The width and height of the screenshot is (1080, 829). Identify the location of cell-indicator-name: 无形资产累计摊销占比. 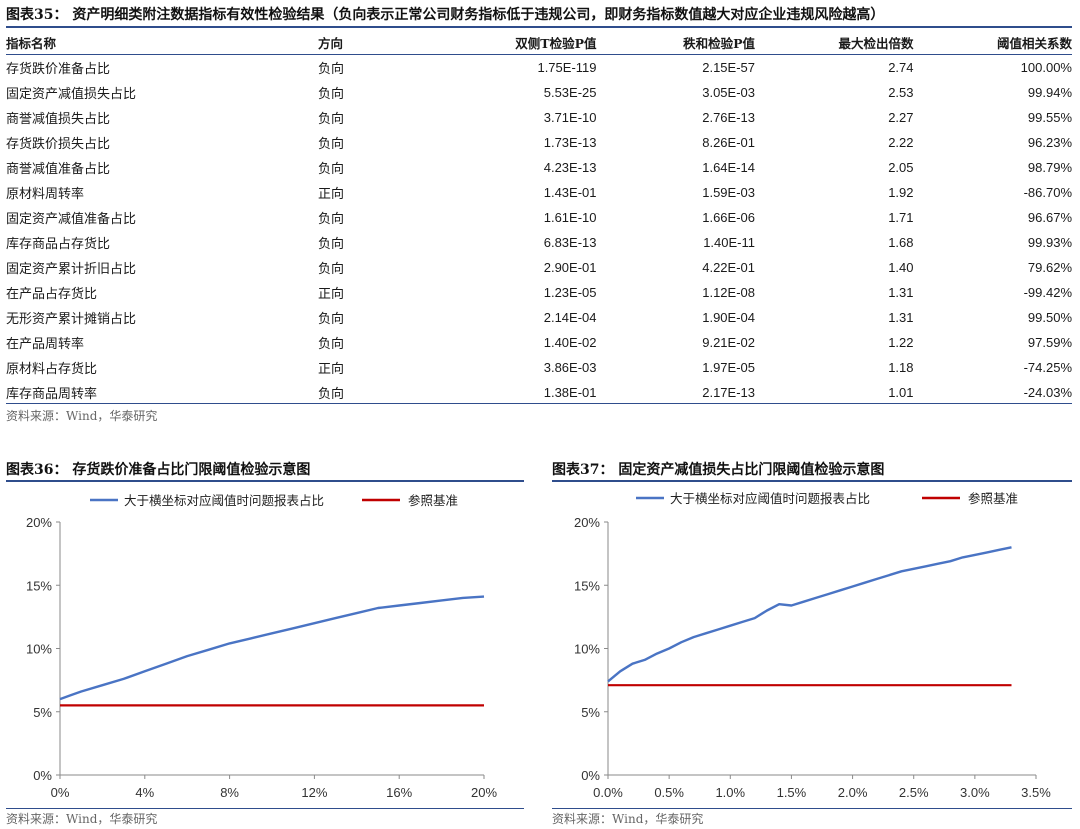
(71, 319).